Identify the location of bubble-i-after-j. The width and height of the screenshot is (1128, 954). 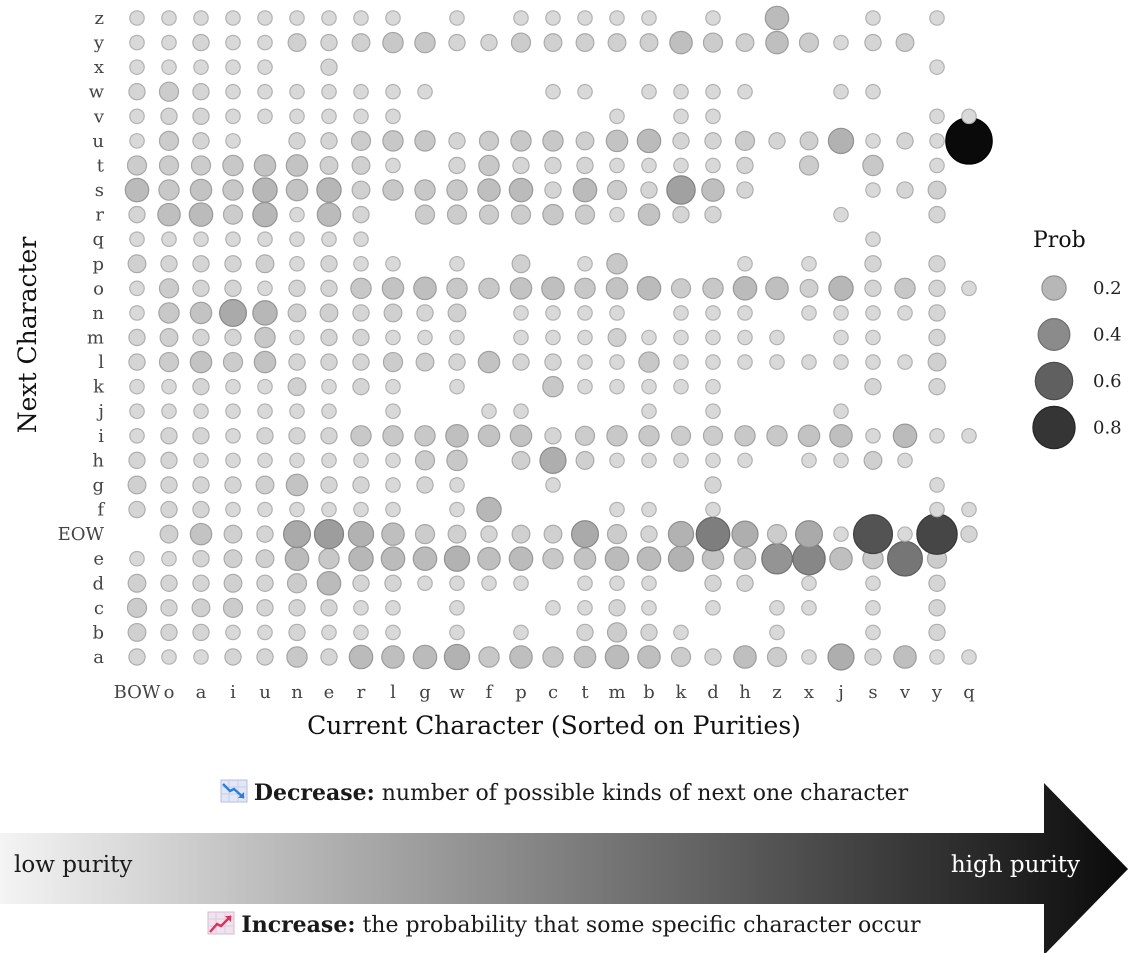
(841, 436).